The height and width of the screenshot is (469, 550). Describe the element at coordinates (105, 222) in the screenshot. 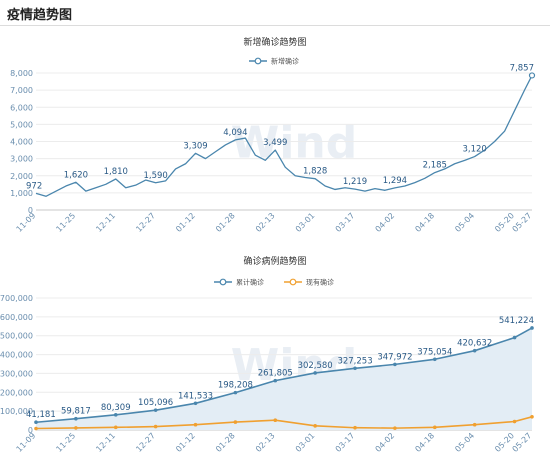

I see `chart1-x-tick-3: 12-11` at that location.